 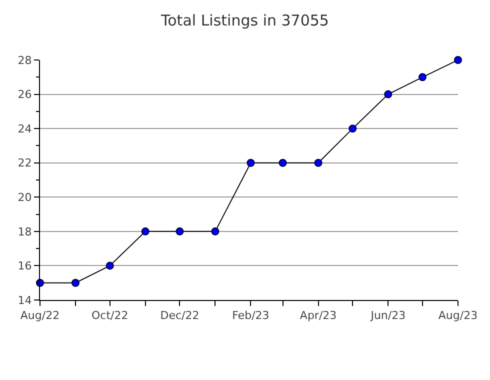 I want to click on y-tick-label: 26, so click(x=25, y=95).